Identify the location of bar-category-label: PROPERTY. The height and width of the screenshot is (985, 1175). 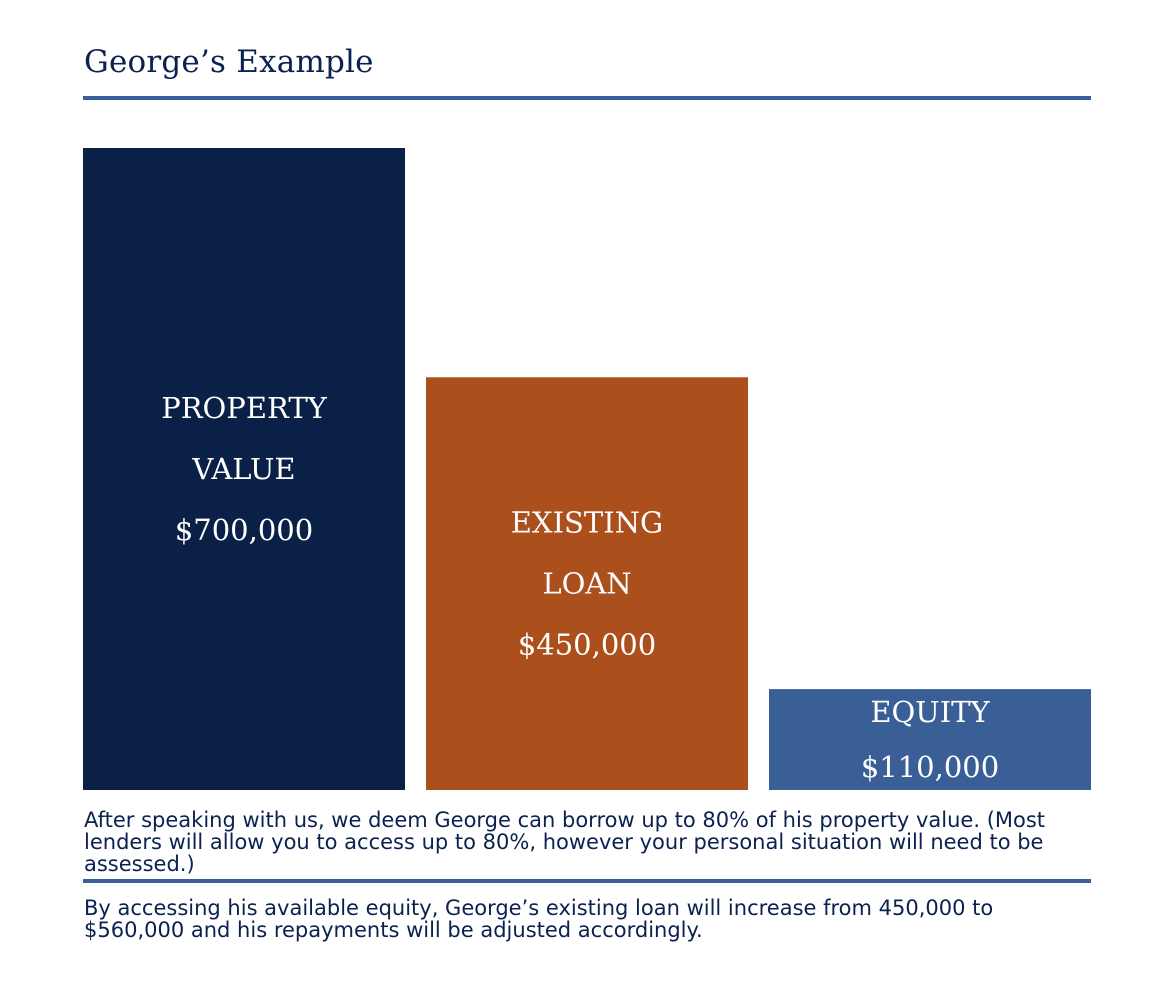
(244, 408).